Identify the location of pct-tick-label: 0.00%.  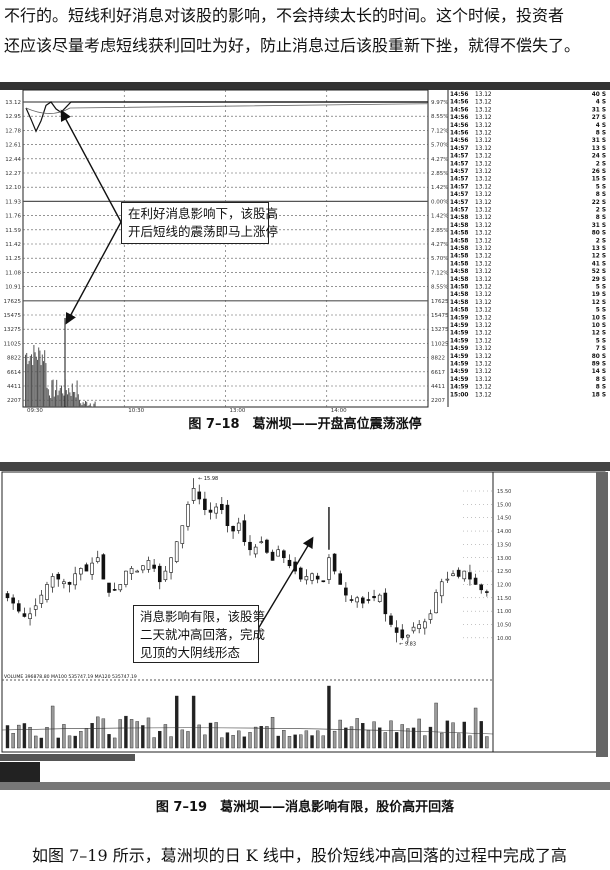
(439, 202).